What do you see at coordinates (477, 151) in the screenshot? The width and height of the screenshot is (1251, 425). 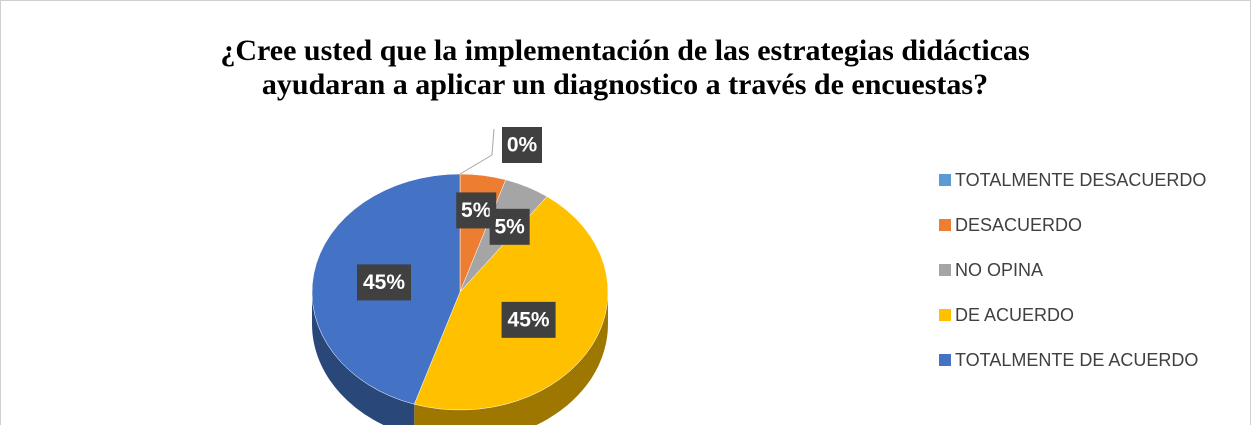 I see `leader-line` at bounding box center [477, 151].